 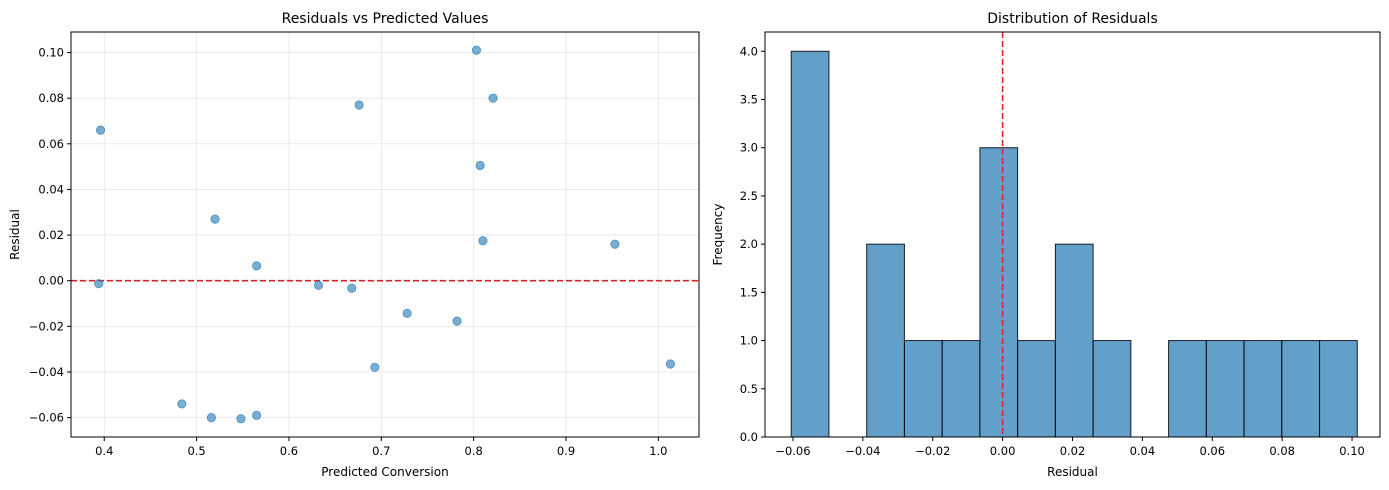 What do you see at coordinates (749, 244) in the screenshot?
I see `y-tick-label: 2.0` at bounding box center [749, 244].